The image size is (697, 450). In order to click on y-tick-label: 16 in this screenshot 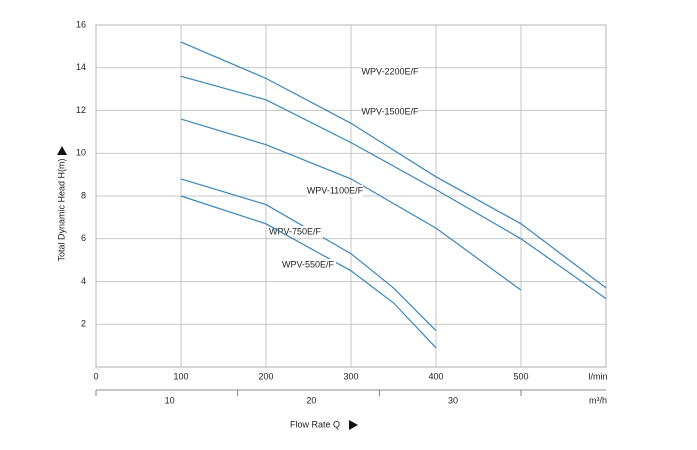, I will do `click(81, 24)`.